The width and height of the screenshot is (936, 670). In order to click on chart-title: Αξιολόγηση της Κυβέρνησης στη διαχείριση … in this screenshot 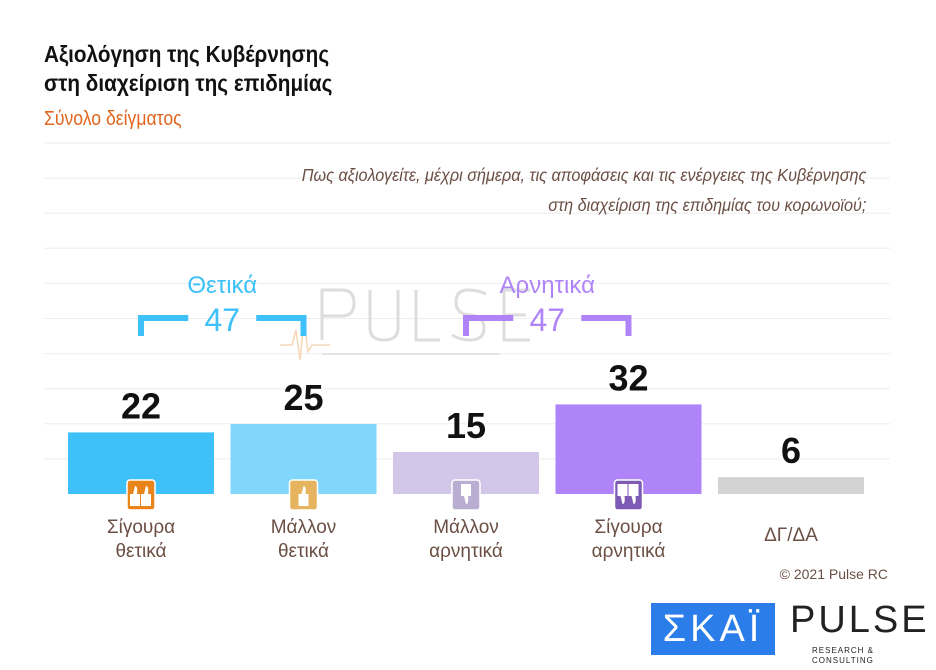, I will do `click(188, 69)`.